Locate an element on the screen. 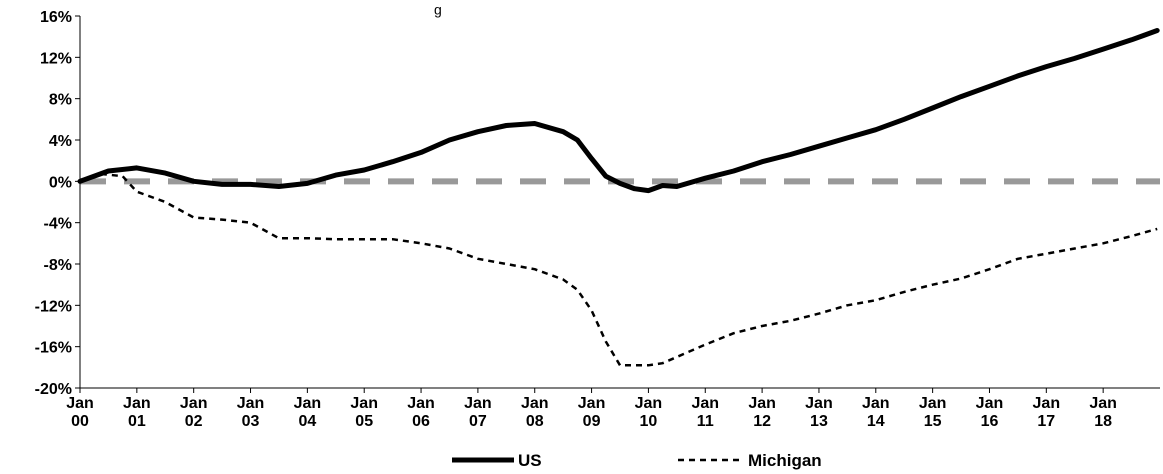 This screenshot has width=1163, height=474. x-tick-label-year: 04 is located at coordinates (307, 421).